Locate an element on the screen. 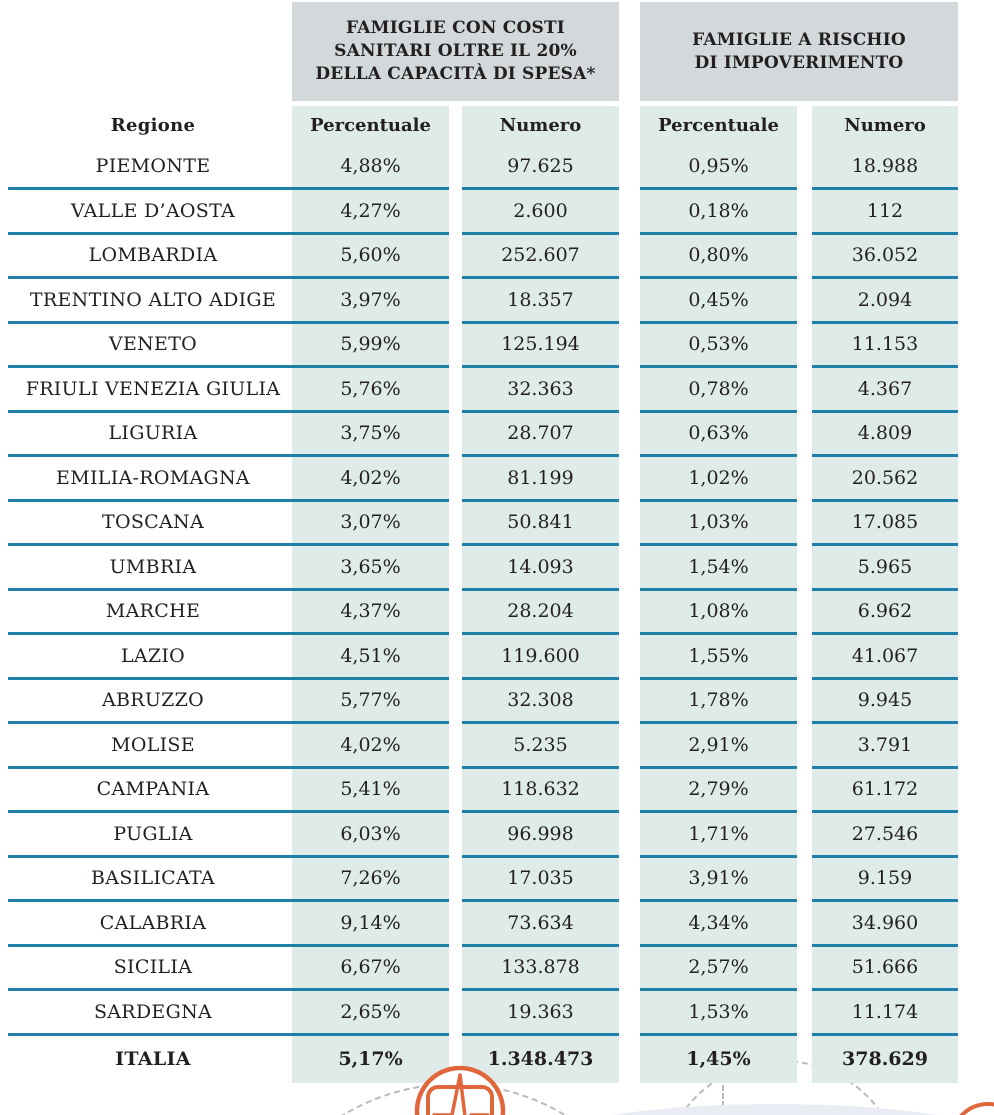 The height and width of the screenshot is (1115, 994). pct-impoverishment-risk-cell: 1,02% is located at coordinates (718, 479).